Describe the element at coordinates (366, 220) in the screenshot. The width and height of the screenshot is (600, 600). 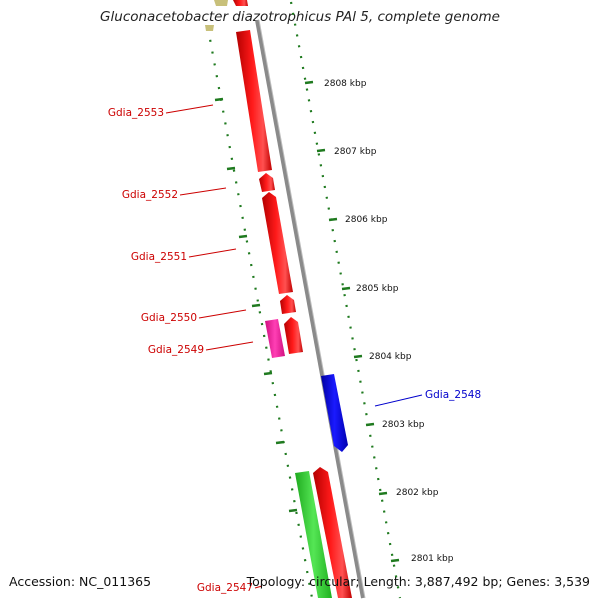
I see `scale-label: 2806 kbp` at that location.